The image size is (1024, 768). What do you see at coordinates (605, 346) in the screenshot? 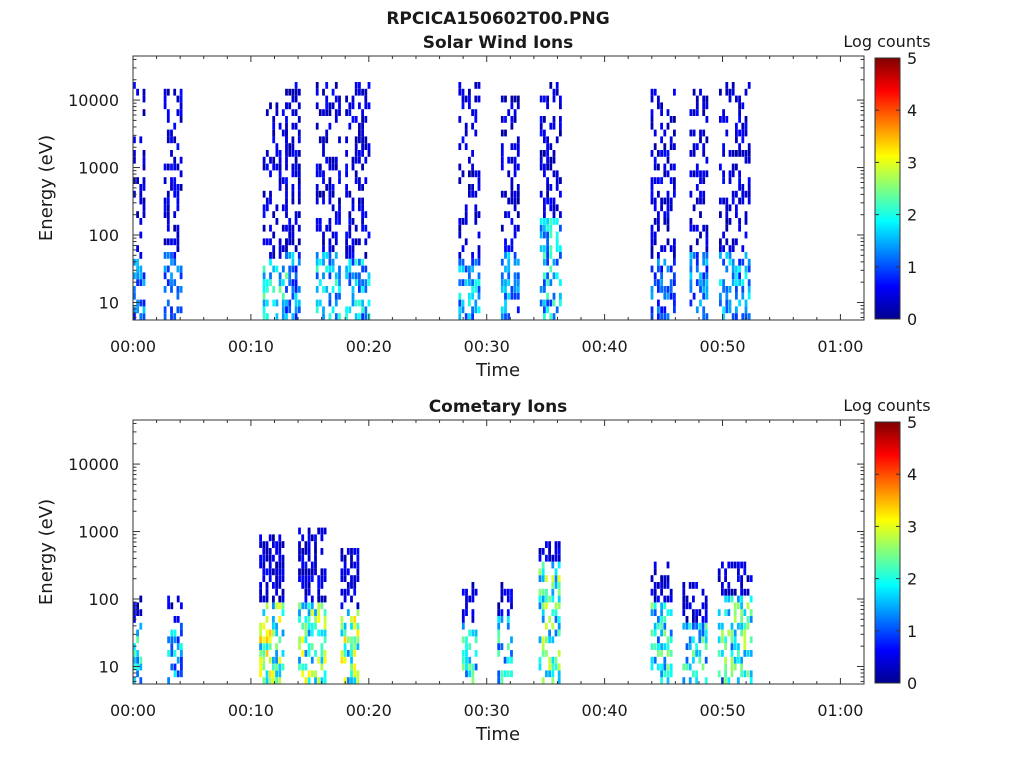
I see `x-tick-label: 00:40` at bounding box center [605, 346].